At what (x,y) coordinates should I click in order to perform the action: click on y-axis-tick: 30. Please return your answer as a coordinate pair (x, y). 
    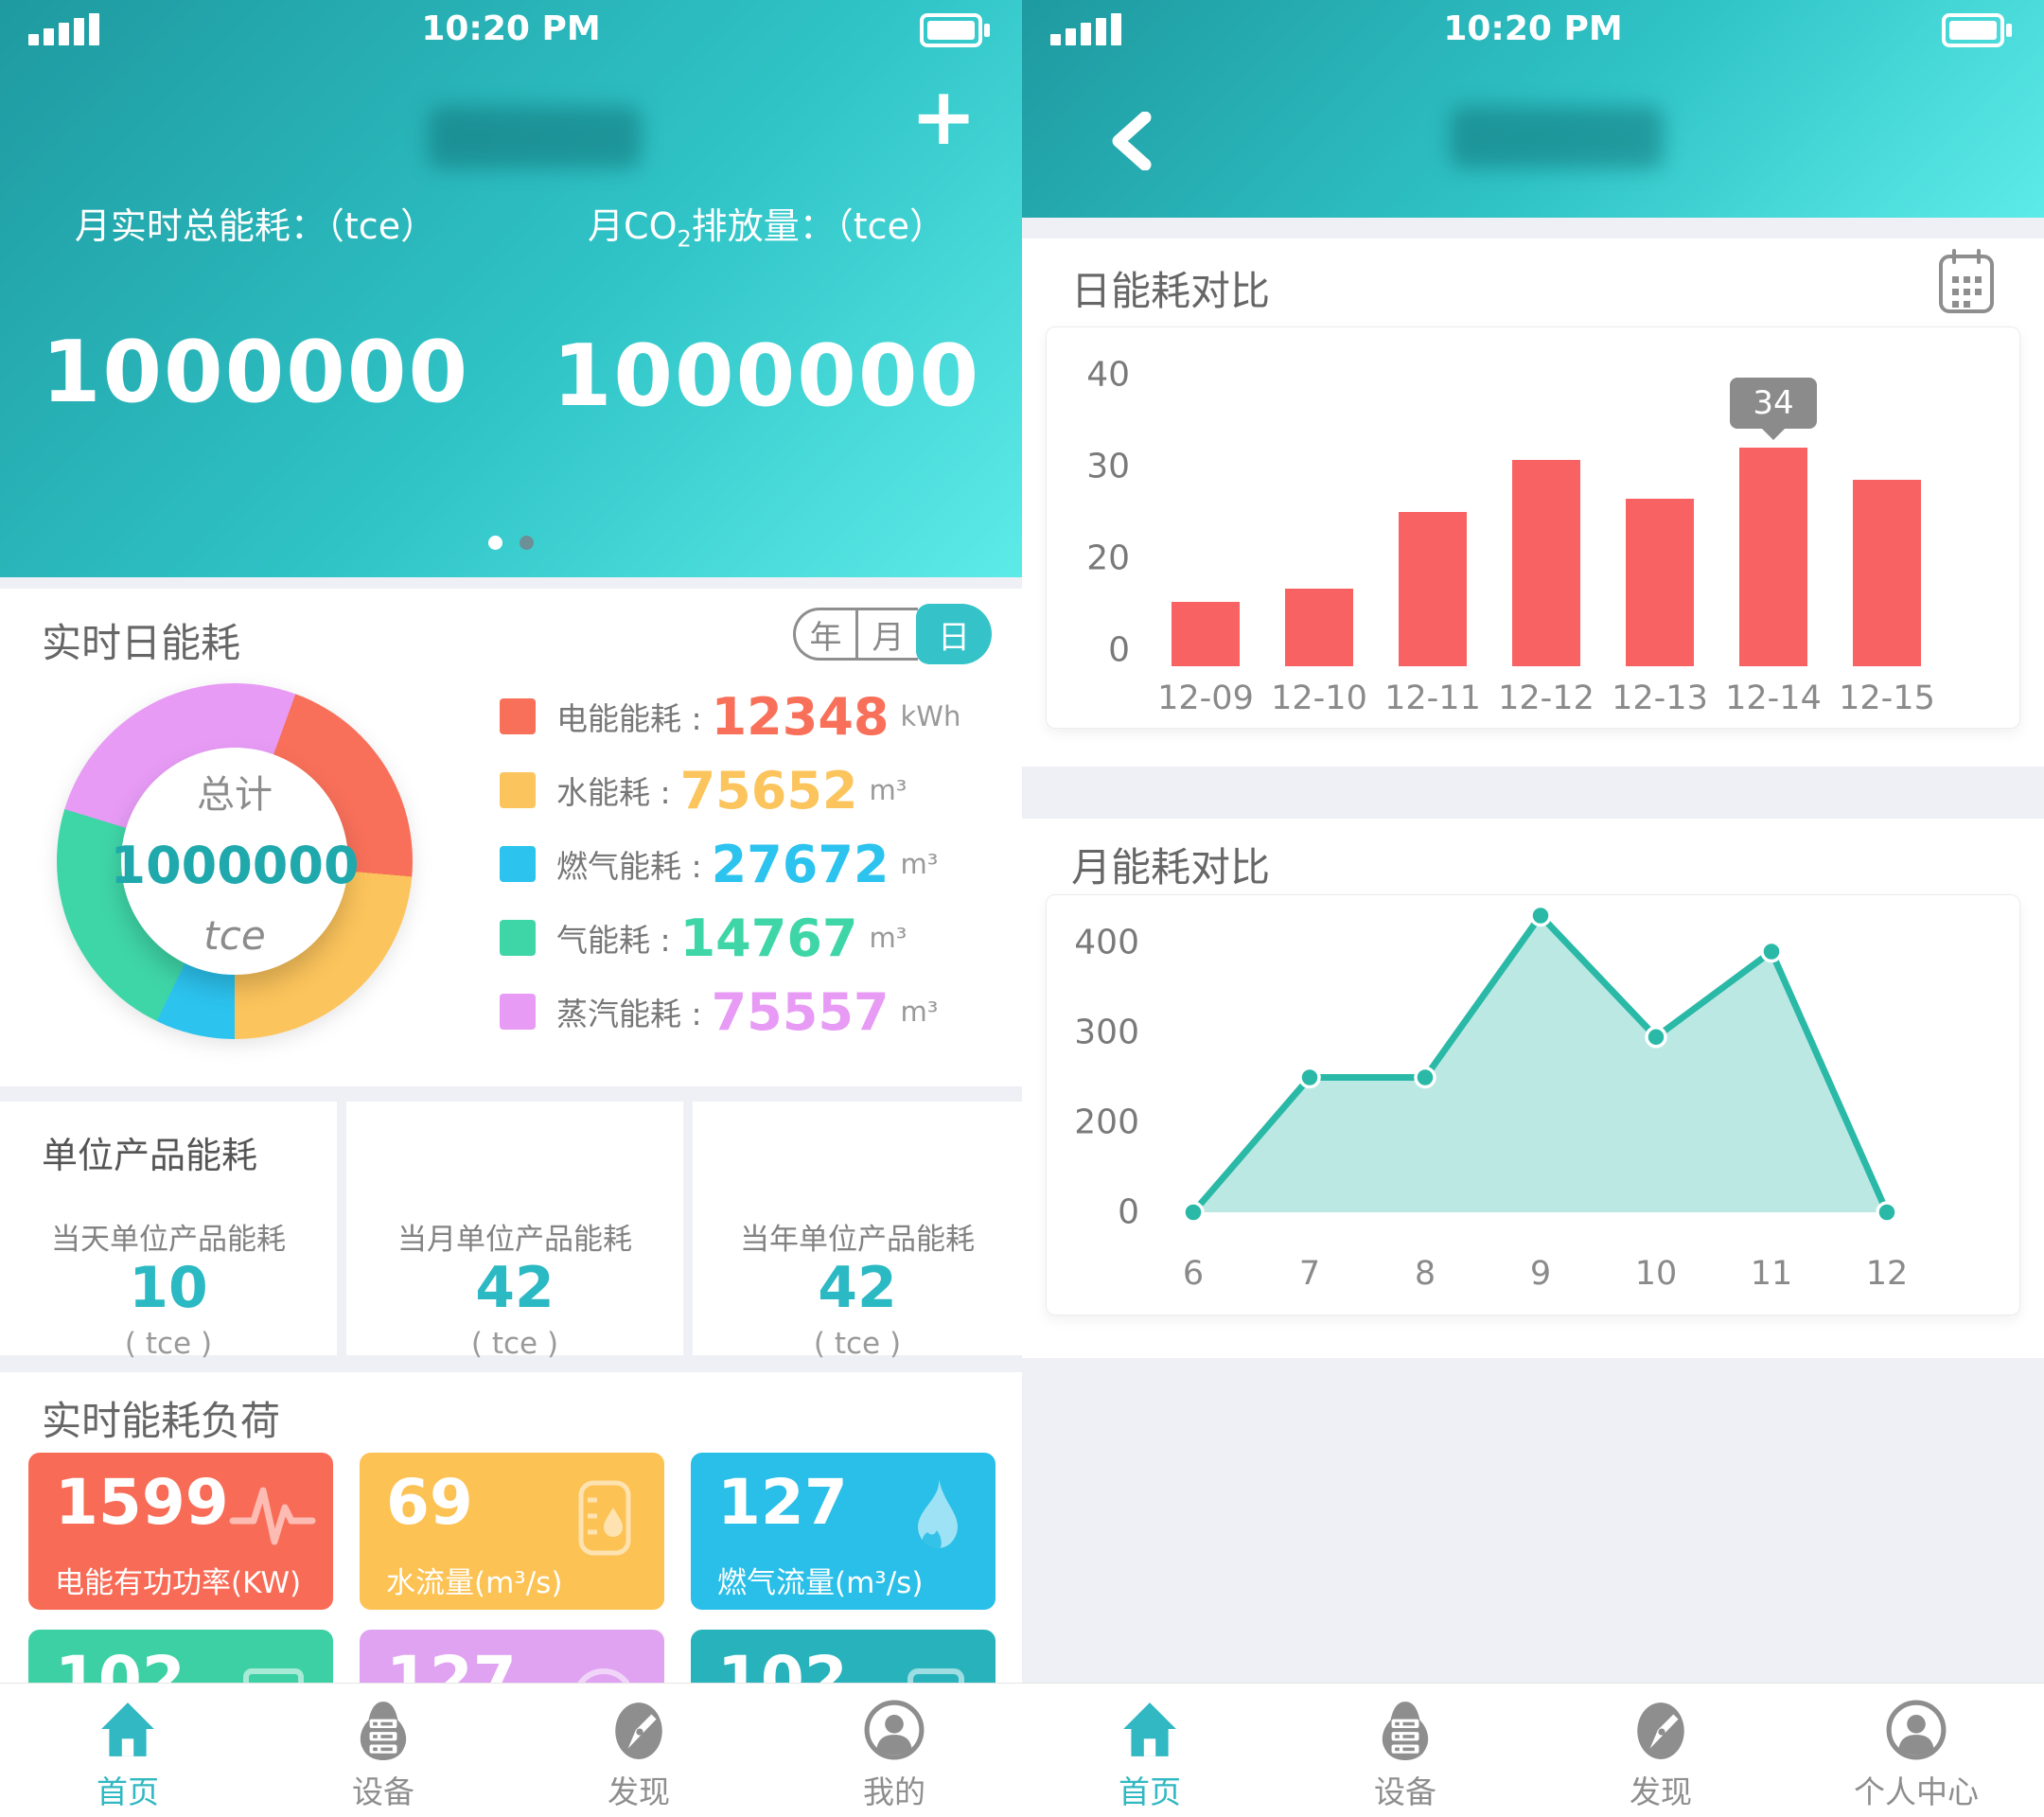
    Looking at the image, I should click on (1108, 466).